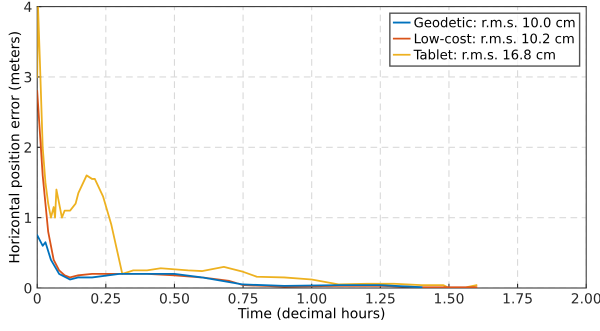  I want to click on y-tick-label: 3, so click(28, 77).